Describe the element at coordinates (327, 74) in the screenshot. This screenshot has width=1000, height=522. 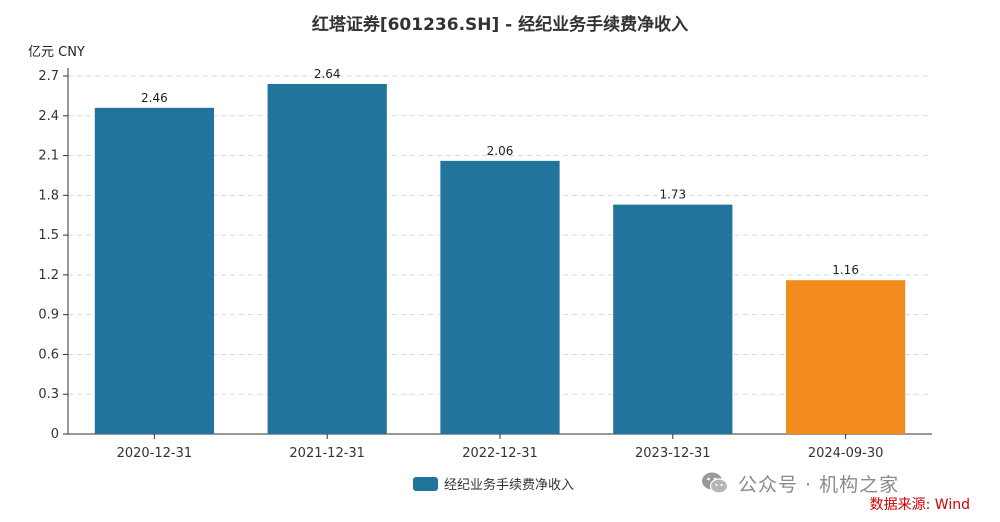
I see `bar-value-label: 2.64` at that location.